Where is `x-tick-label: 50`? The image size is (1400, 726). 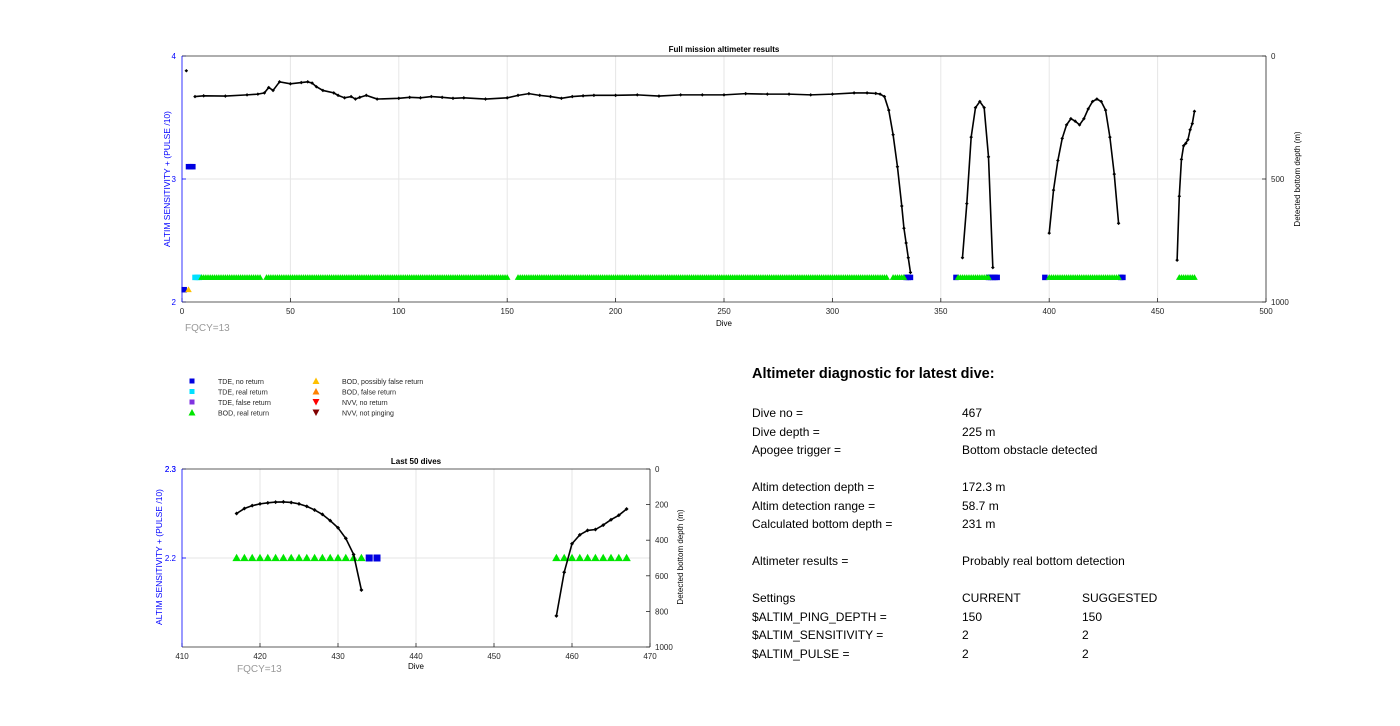 x-tick-label: 50 is located at coordinates (290, 311).